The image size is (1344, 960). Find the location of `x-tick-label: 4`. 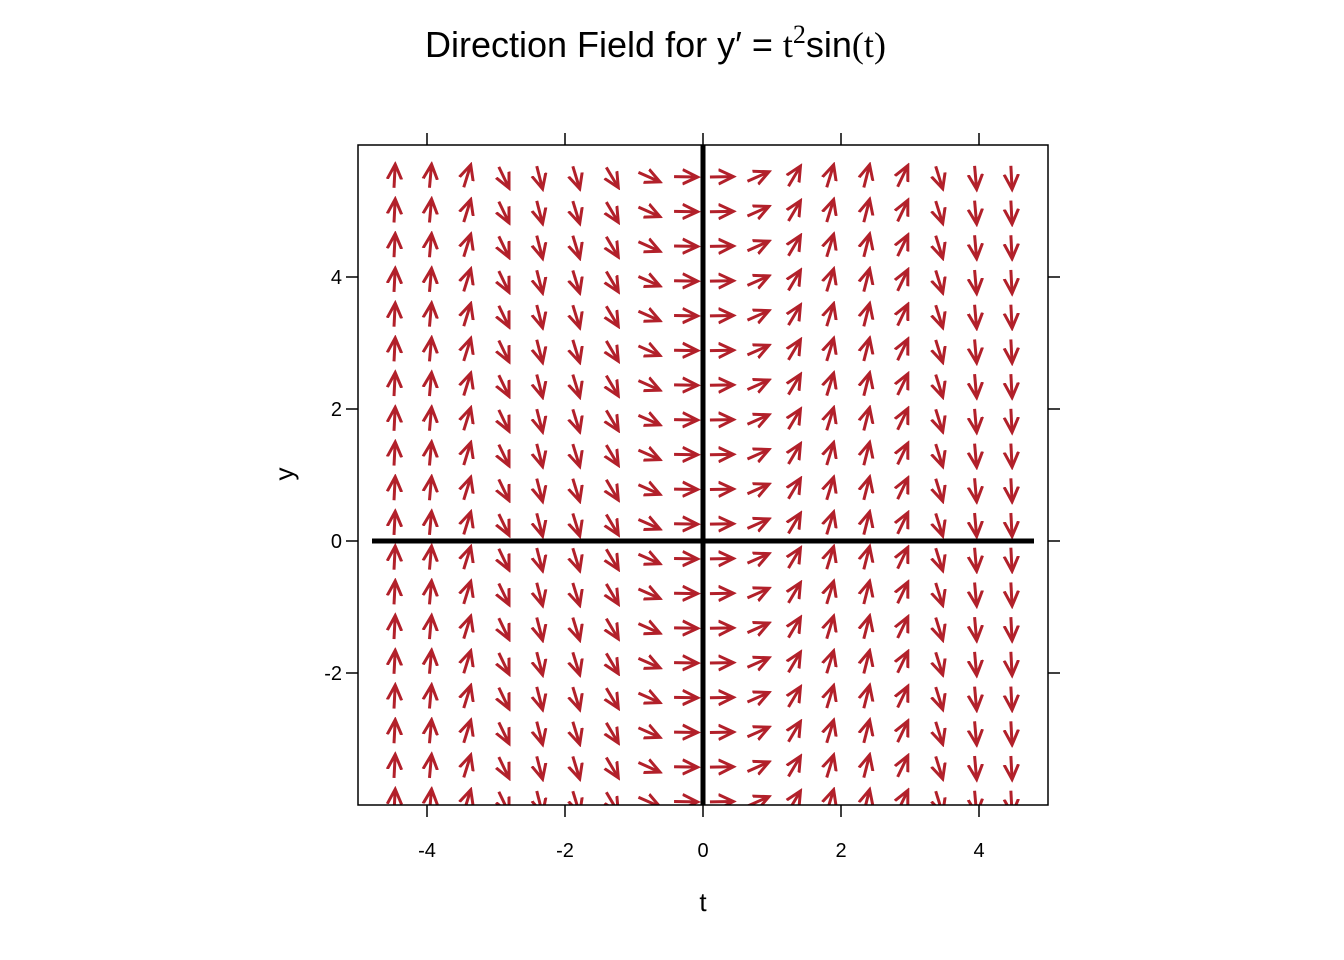

x-tick-label: 4 is located at coordinates (978, 851).